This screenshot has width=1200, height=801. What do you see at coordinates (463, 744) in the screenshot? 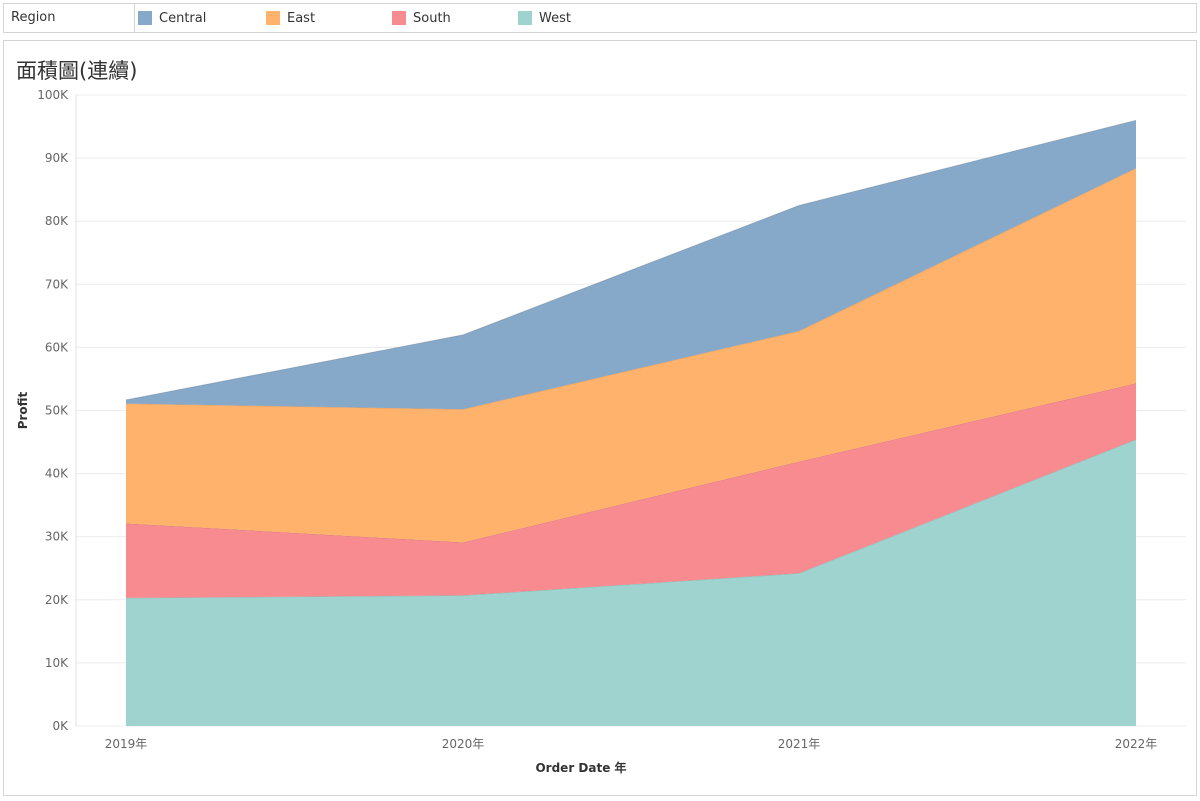
I see `x-tick-label: 2020年` at bounding box center [463, 744].